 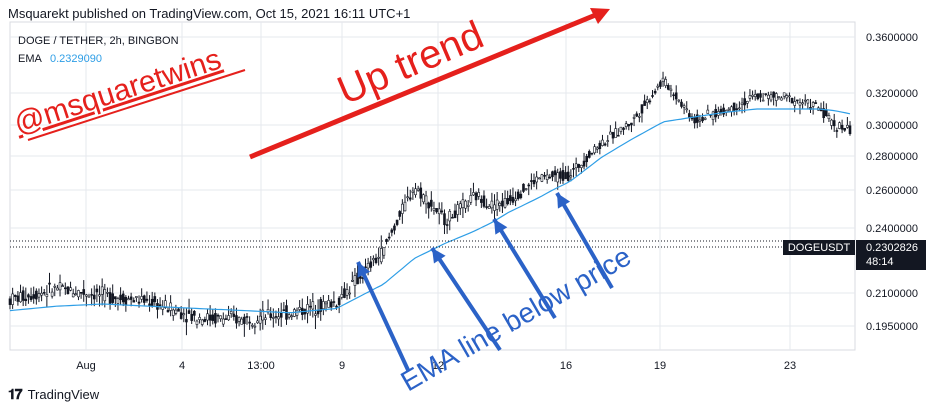 I want to click on watermark-underline, so click(x=136, y=105).